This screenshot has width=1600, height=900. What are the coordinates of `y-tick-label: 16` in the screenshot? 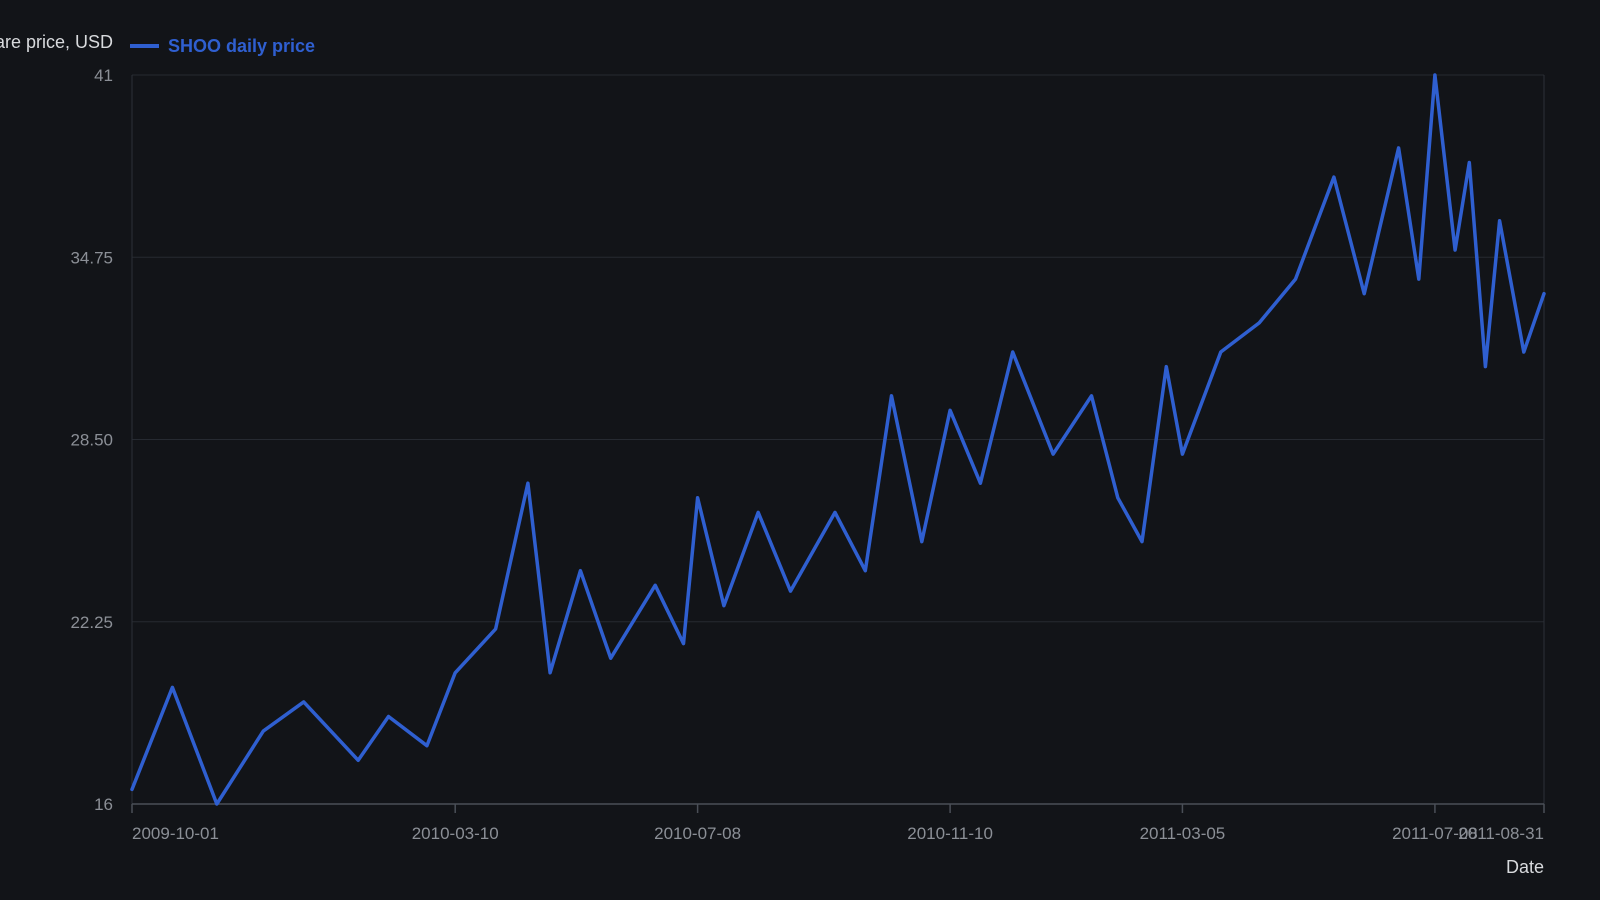 It's located at (103, 804).